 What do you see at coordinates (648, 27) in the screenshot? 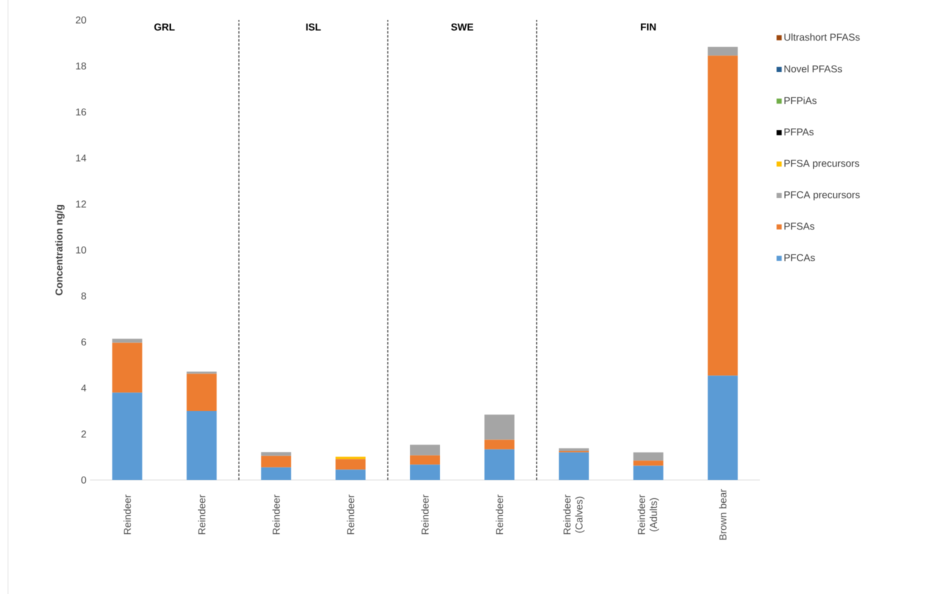
I see `annotation: FIN` at bounding box center [648, 27].